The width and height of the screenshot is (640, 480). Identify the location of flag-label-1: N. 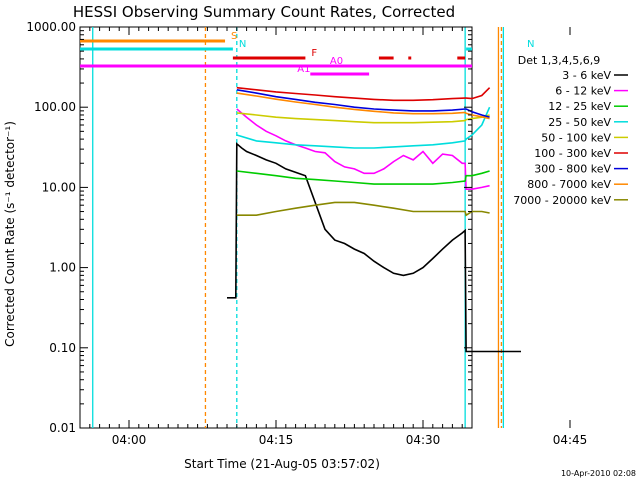
(242, 44).